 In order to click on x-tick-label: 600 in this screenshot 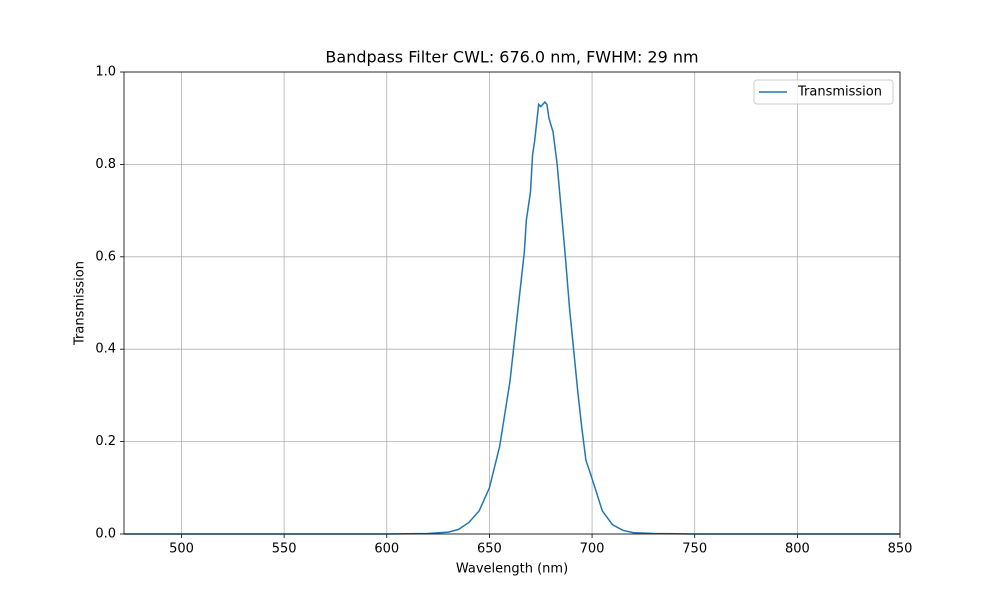, I will do `click(386, 549)`.